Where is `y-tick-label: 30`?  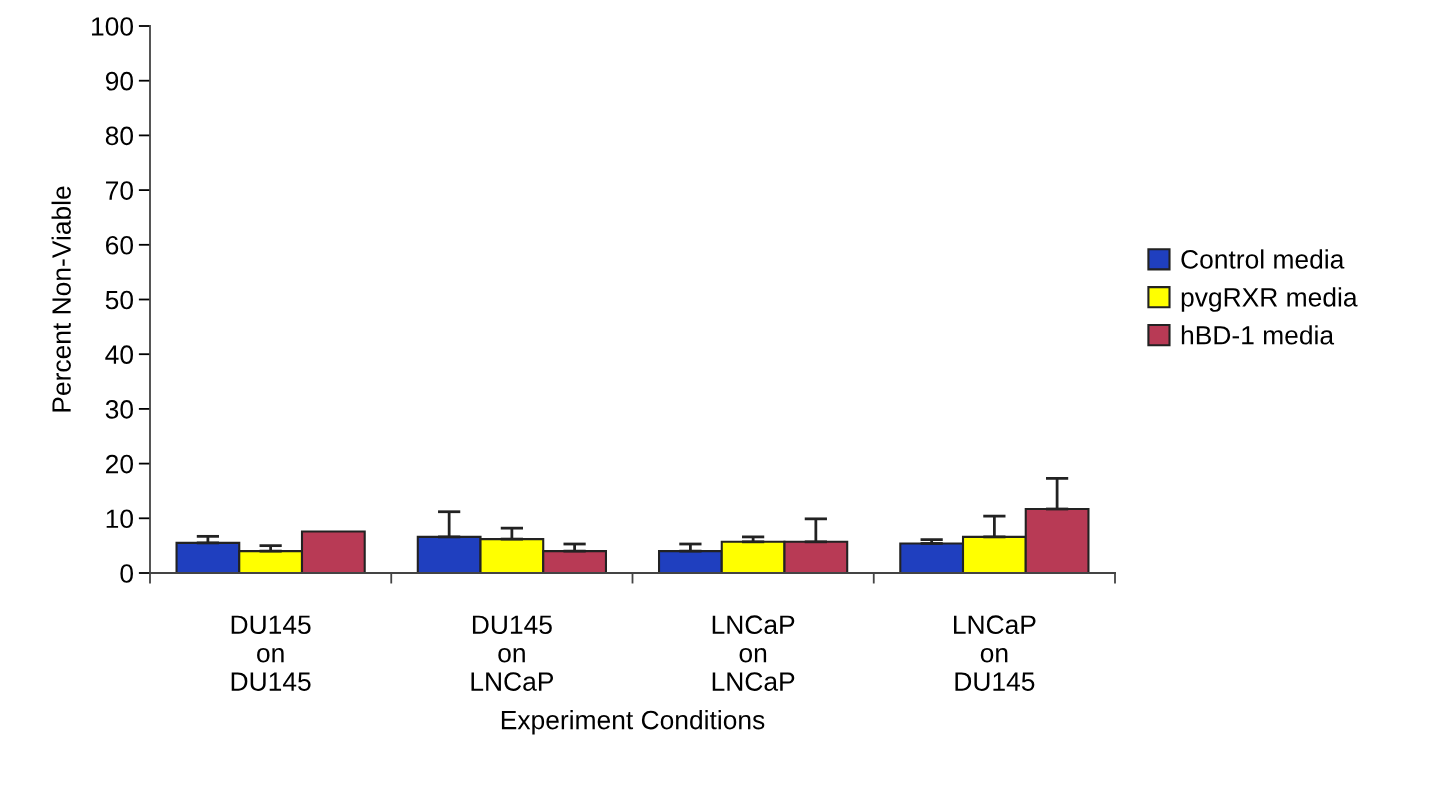
y-tick-label: 30 is located at coordinates (119, 409).